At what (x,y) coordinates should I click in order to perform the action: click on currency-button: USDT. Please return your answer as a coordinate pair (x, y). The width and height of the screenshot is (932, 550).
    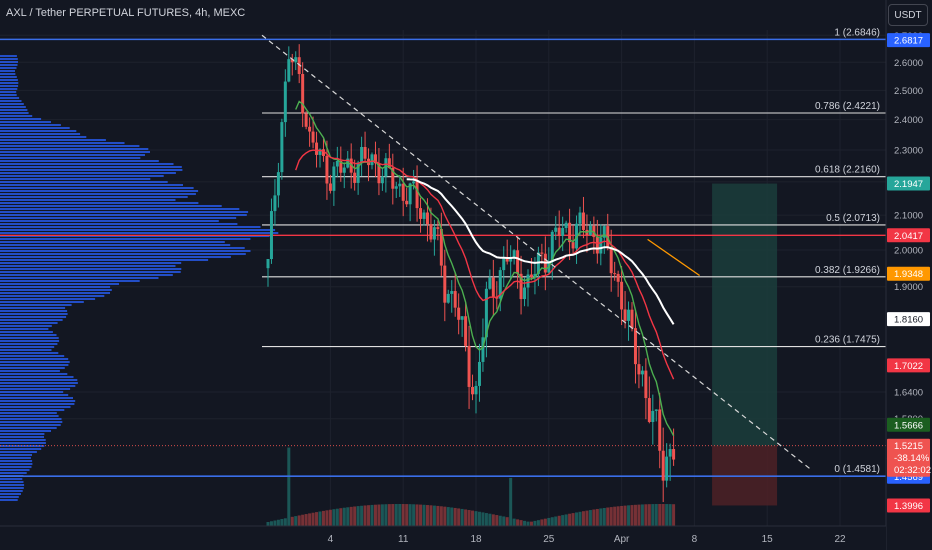
    Looking at the image, I should click on (908, 15).